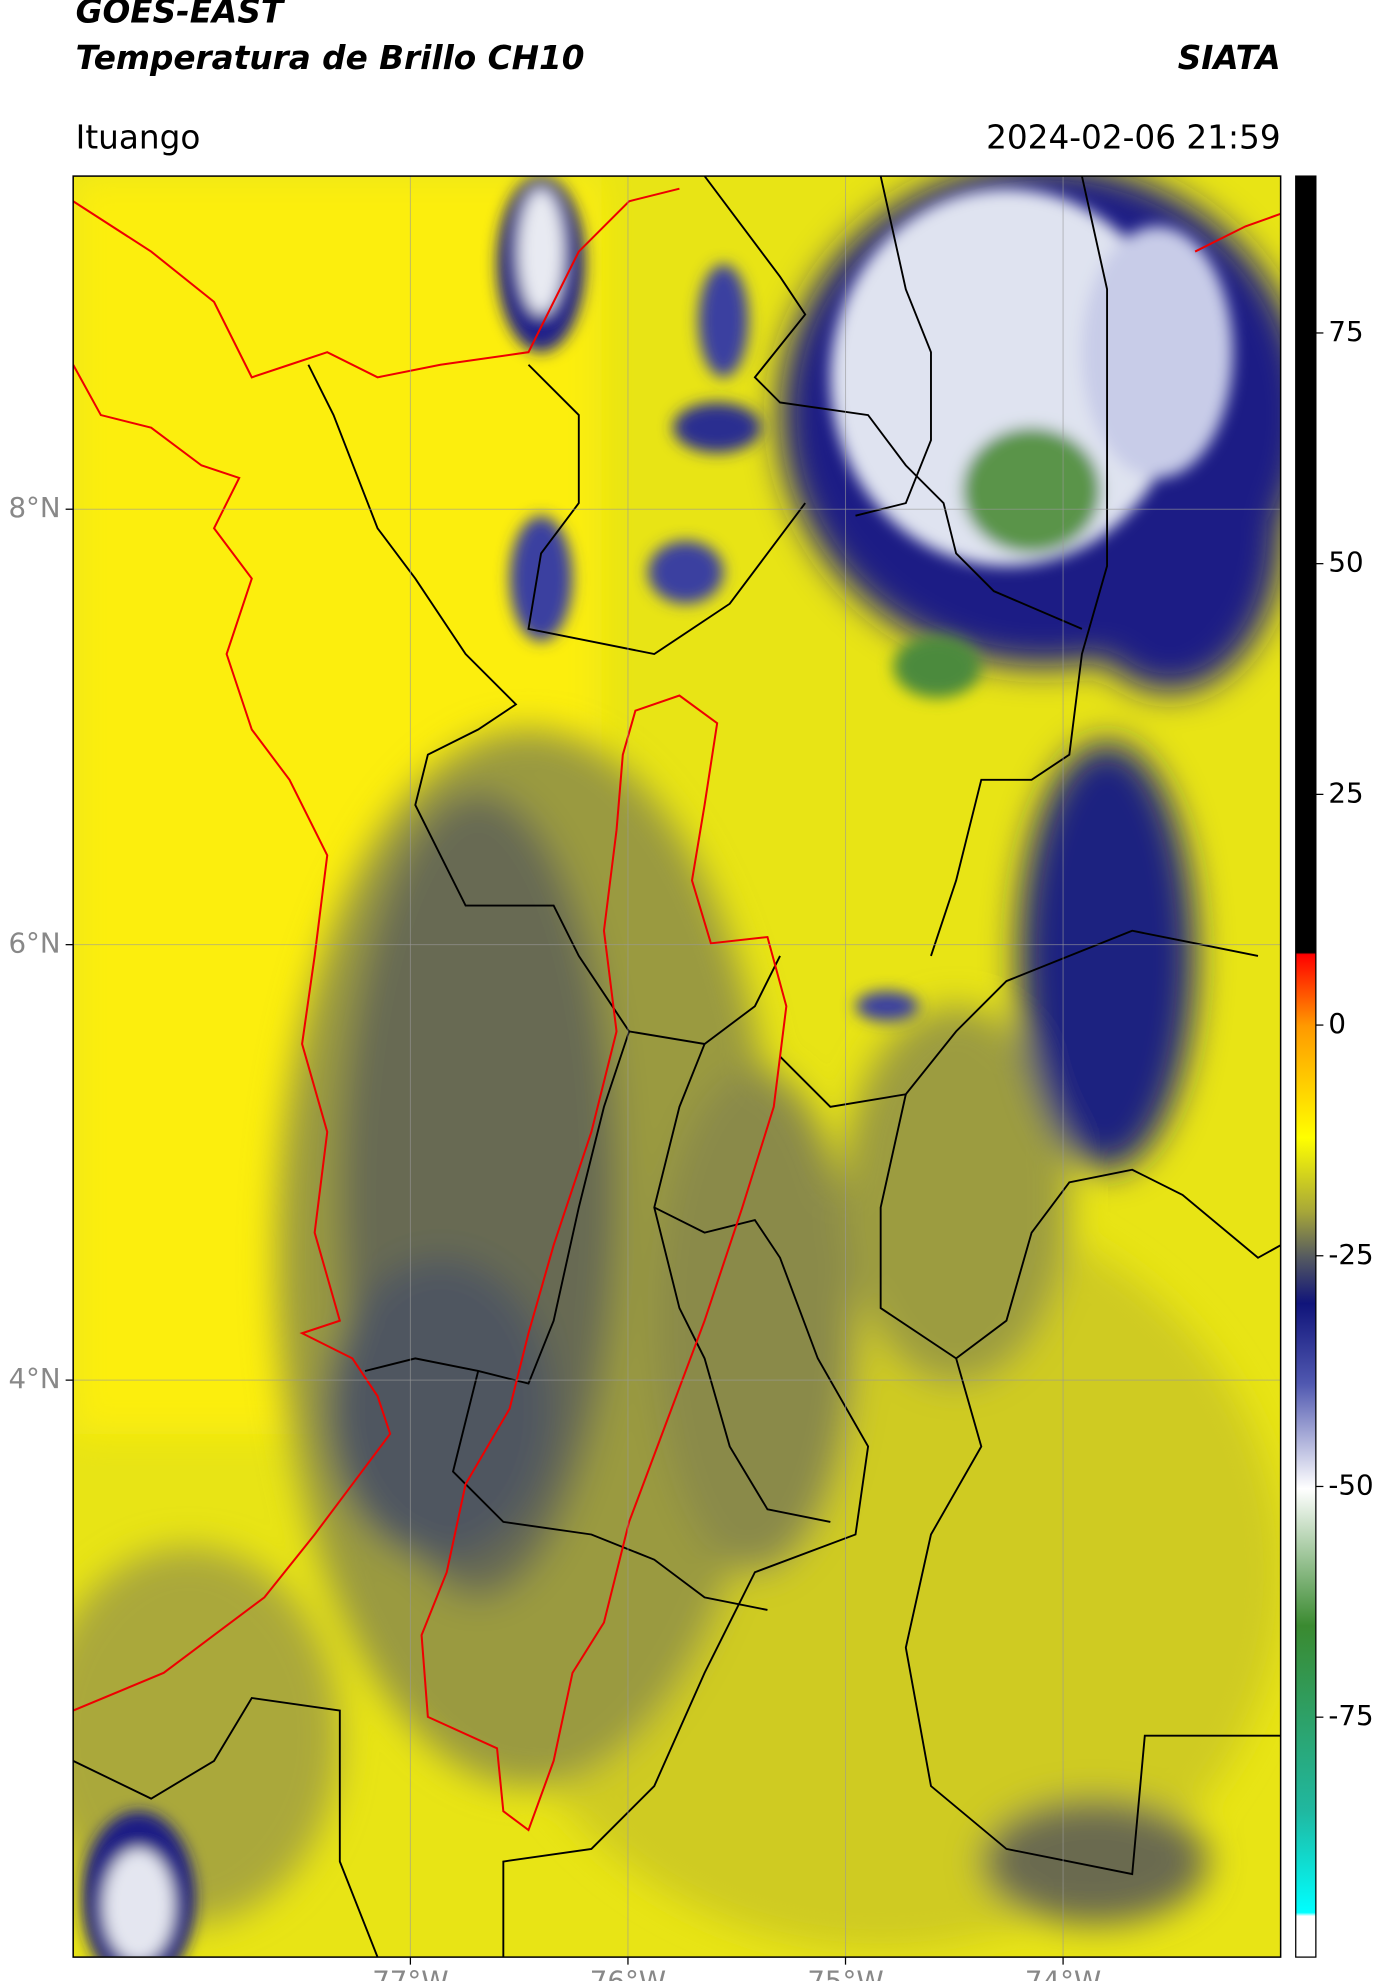 This screenshot has height=1981, width=1384. I want to click on source: SIATA, so click(1229, 58).